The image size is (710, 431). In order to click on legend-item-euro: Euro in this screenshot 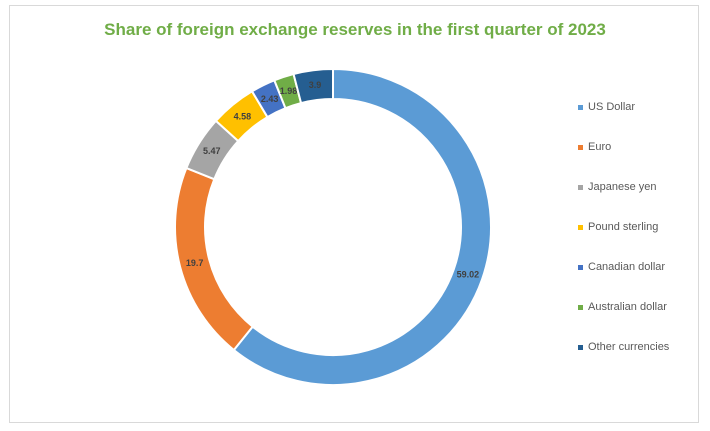, I will do `click(594, 147)`.